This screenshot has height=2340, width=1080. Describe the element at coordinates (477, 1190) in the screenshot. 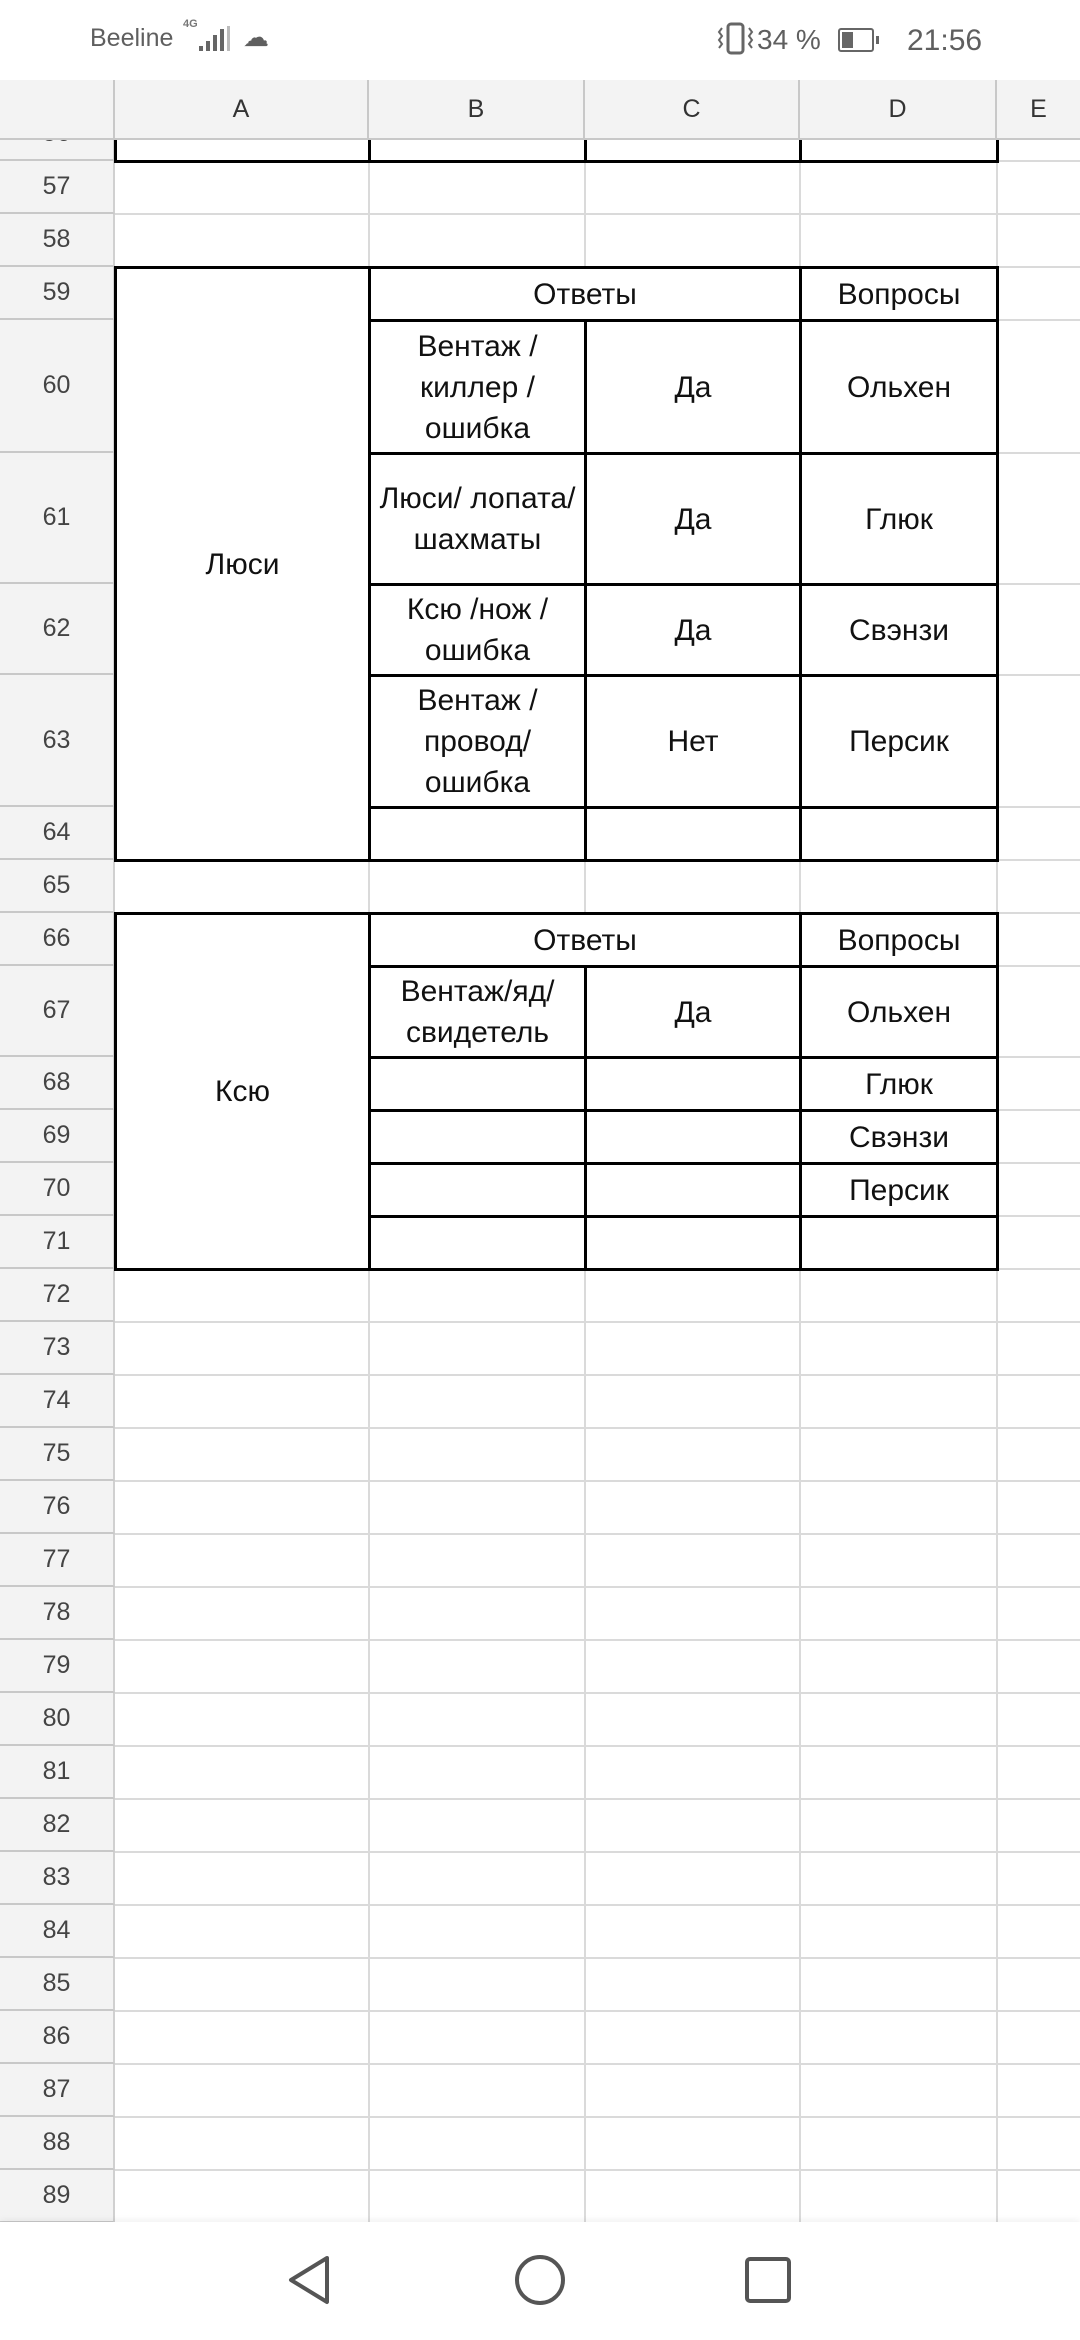

I see `cell-b70` at that location.